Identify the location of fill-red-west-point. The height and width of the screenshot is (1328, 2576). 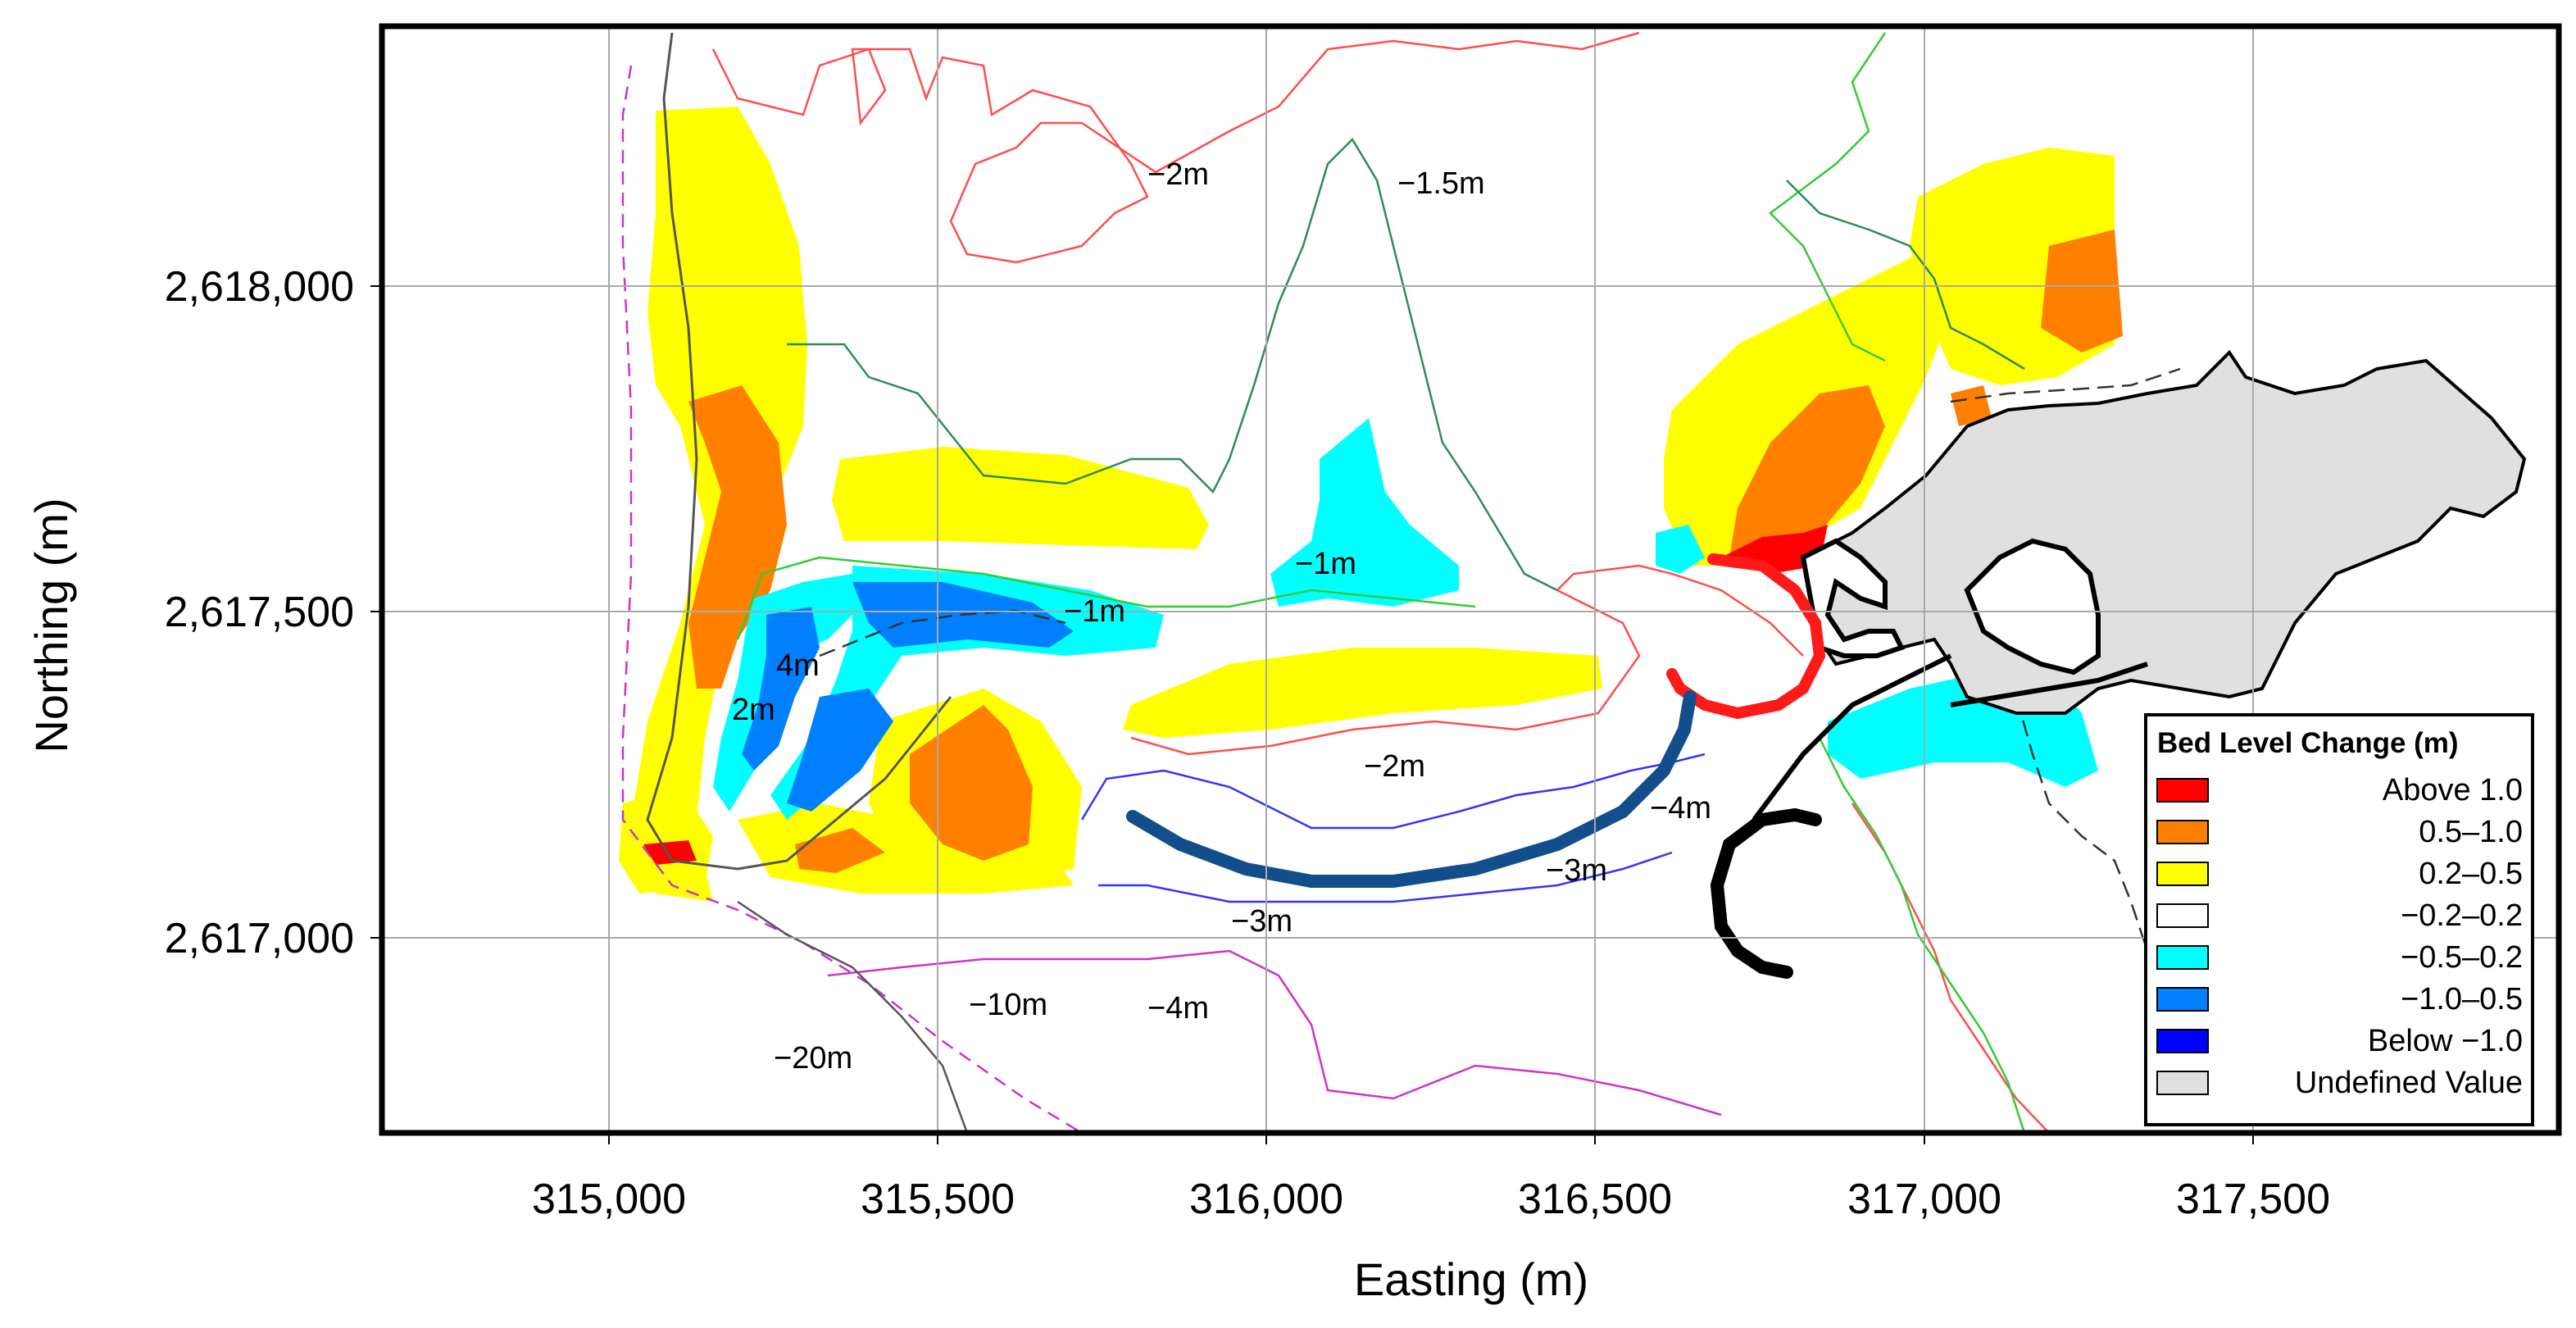
(670, 852).